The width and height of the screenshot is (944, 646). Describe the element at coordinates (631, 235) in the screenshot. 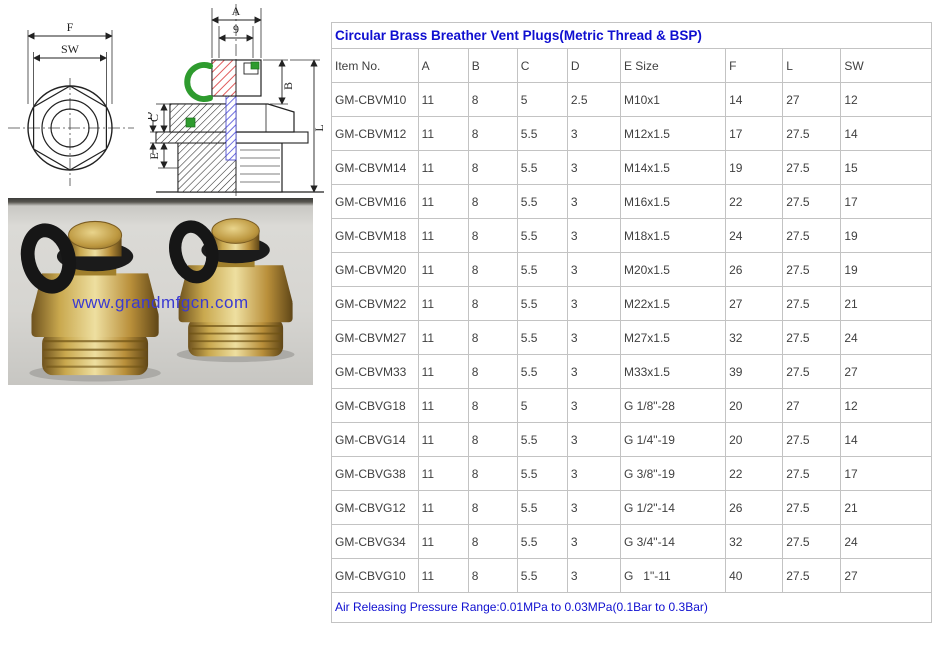

I see `table-row: GM-CBVM18 11 8 5.5 3 M18x1.5 24 27.5 19` at that location.